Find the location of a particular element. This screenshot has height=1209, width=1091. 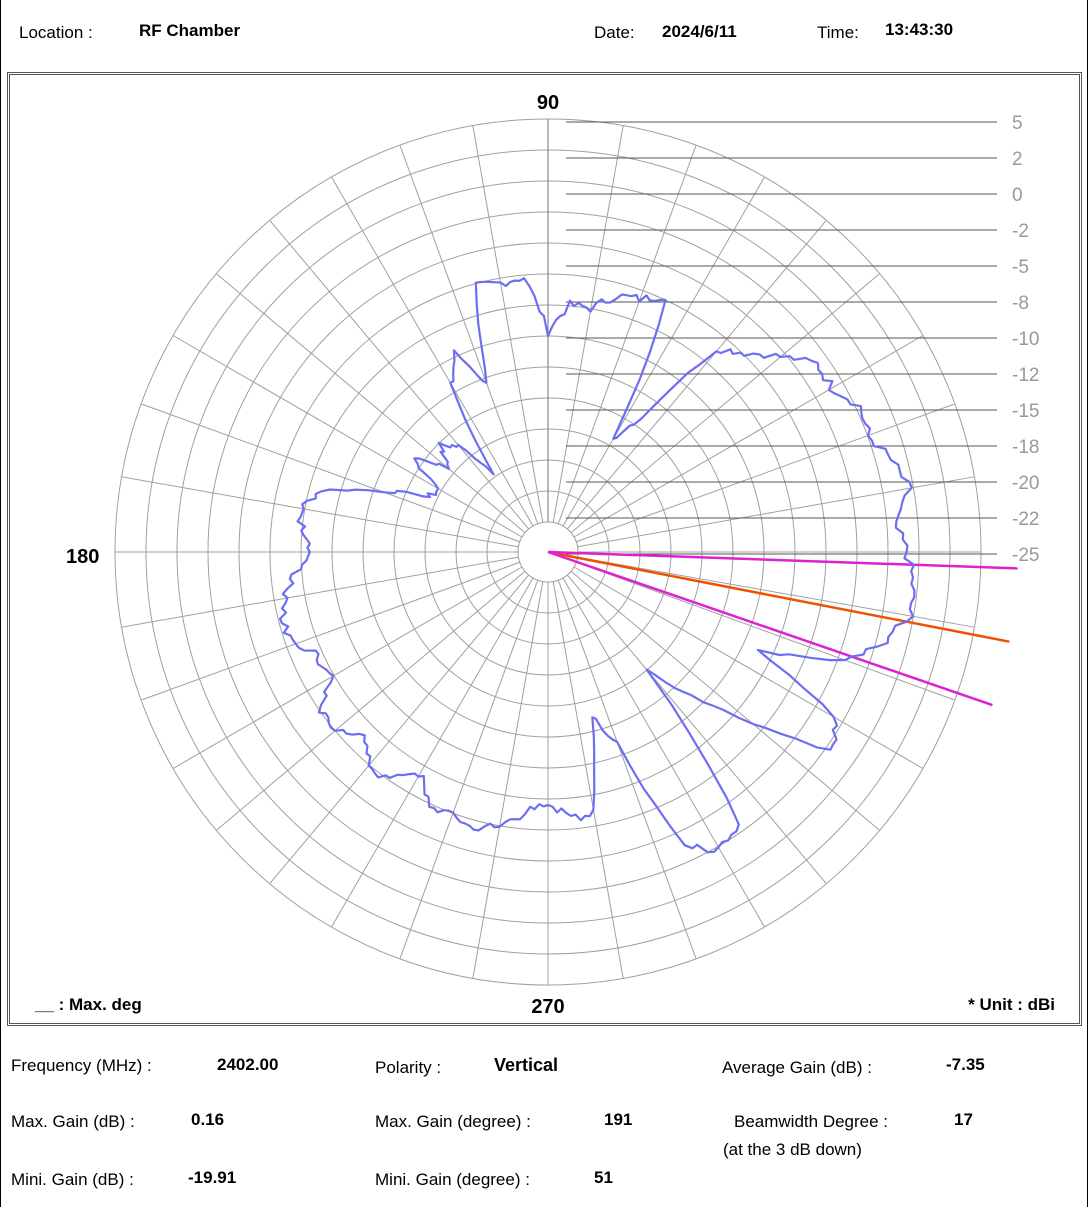

scale-tick-label: -12 is located at coordinates (1025, 375).